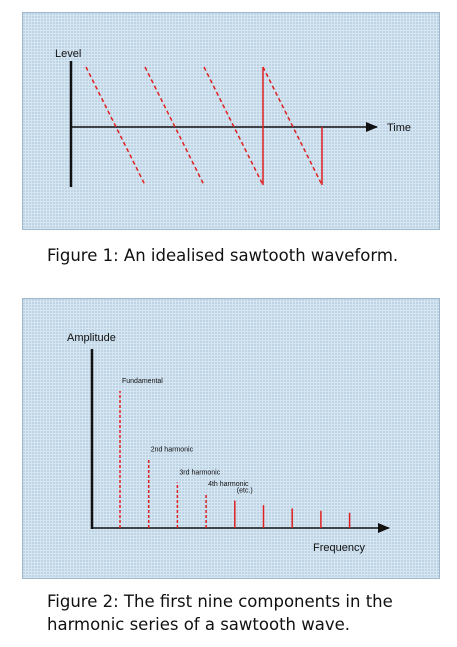 This screenshot has height=647, width=457. I want to click on sawtooth-wave, so click(204, 126).